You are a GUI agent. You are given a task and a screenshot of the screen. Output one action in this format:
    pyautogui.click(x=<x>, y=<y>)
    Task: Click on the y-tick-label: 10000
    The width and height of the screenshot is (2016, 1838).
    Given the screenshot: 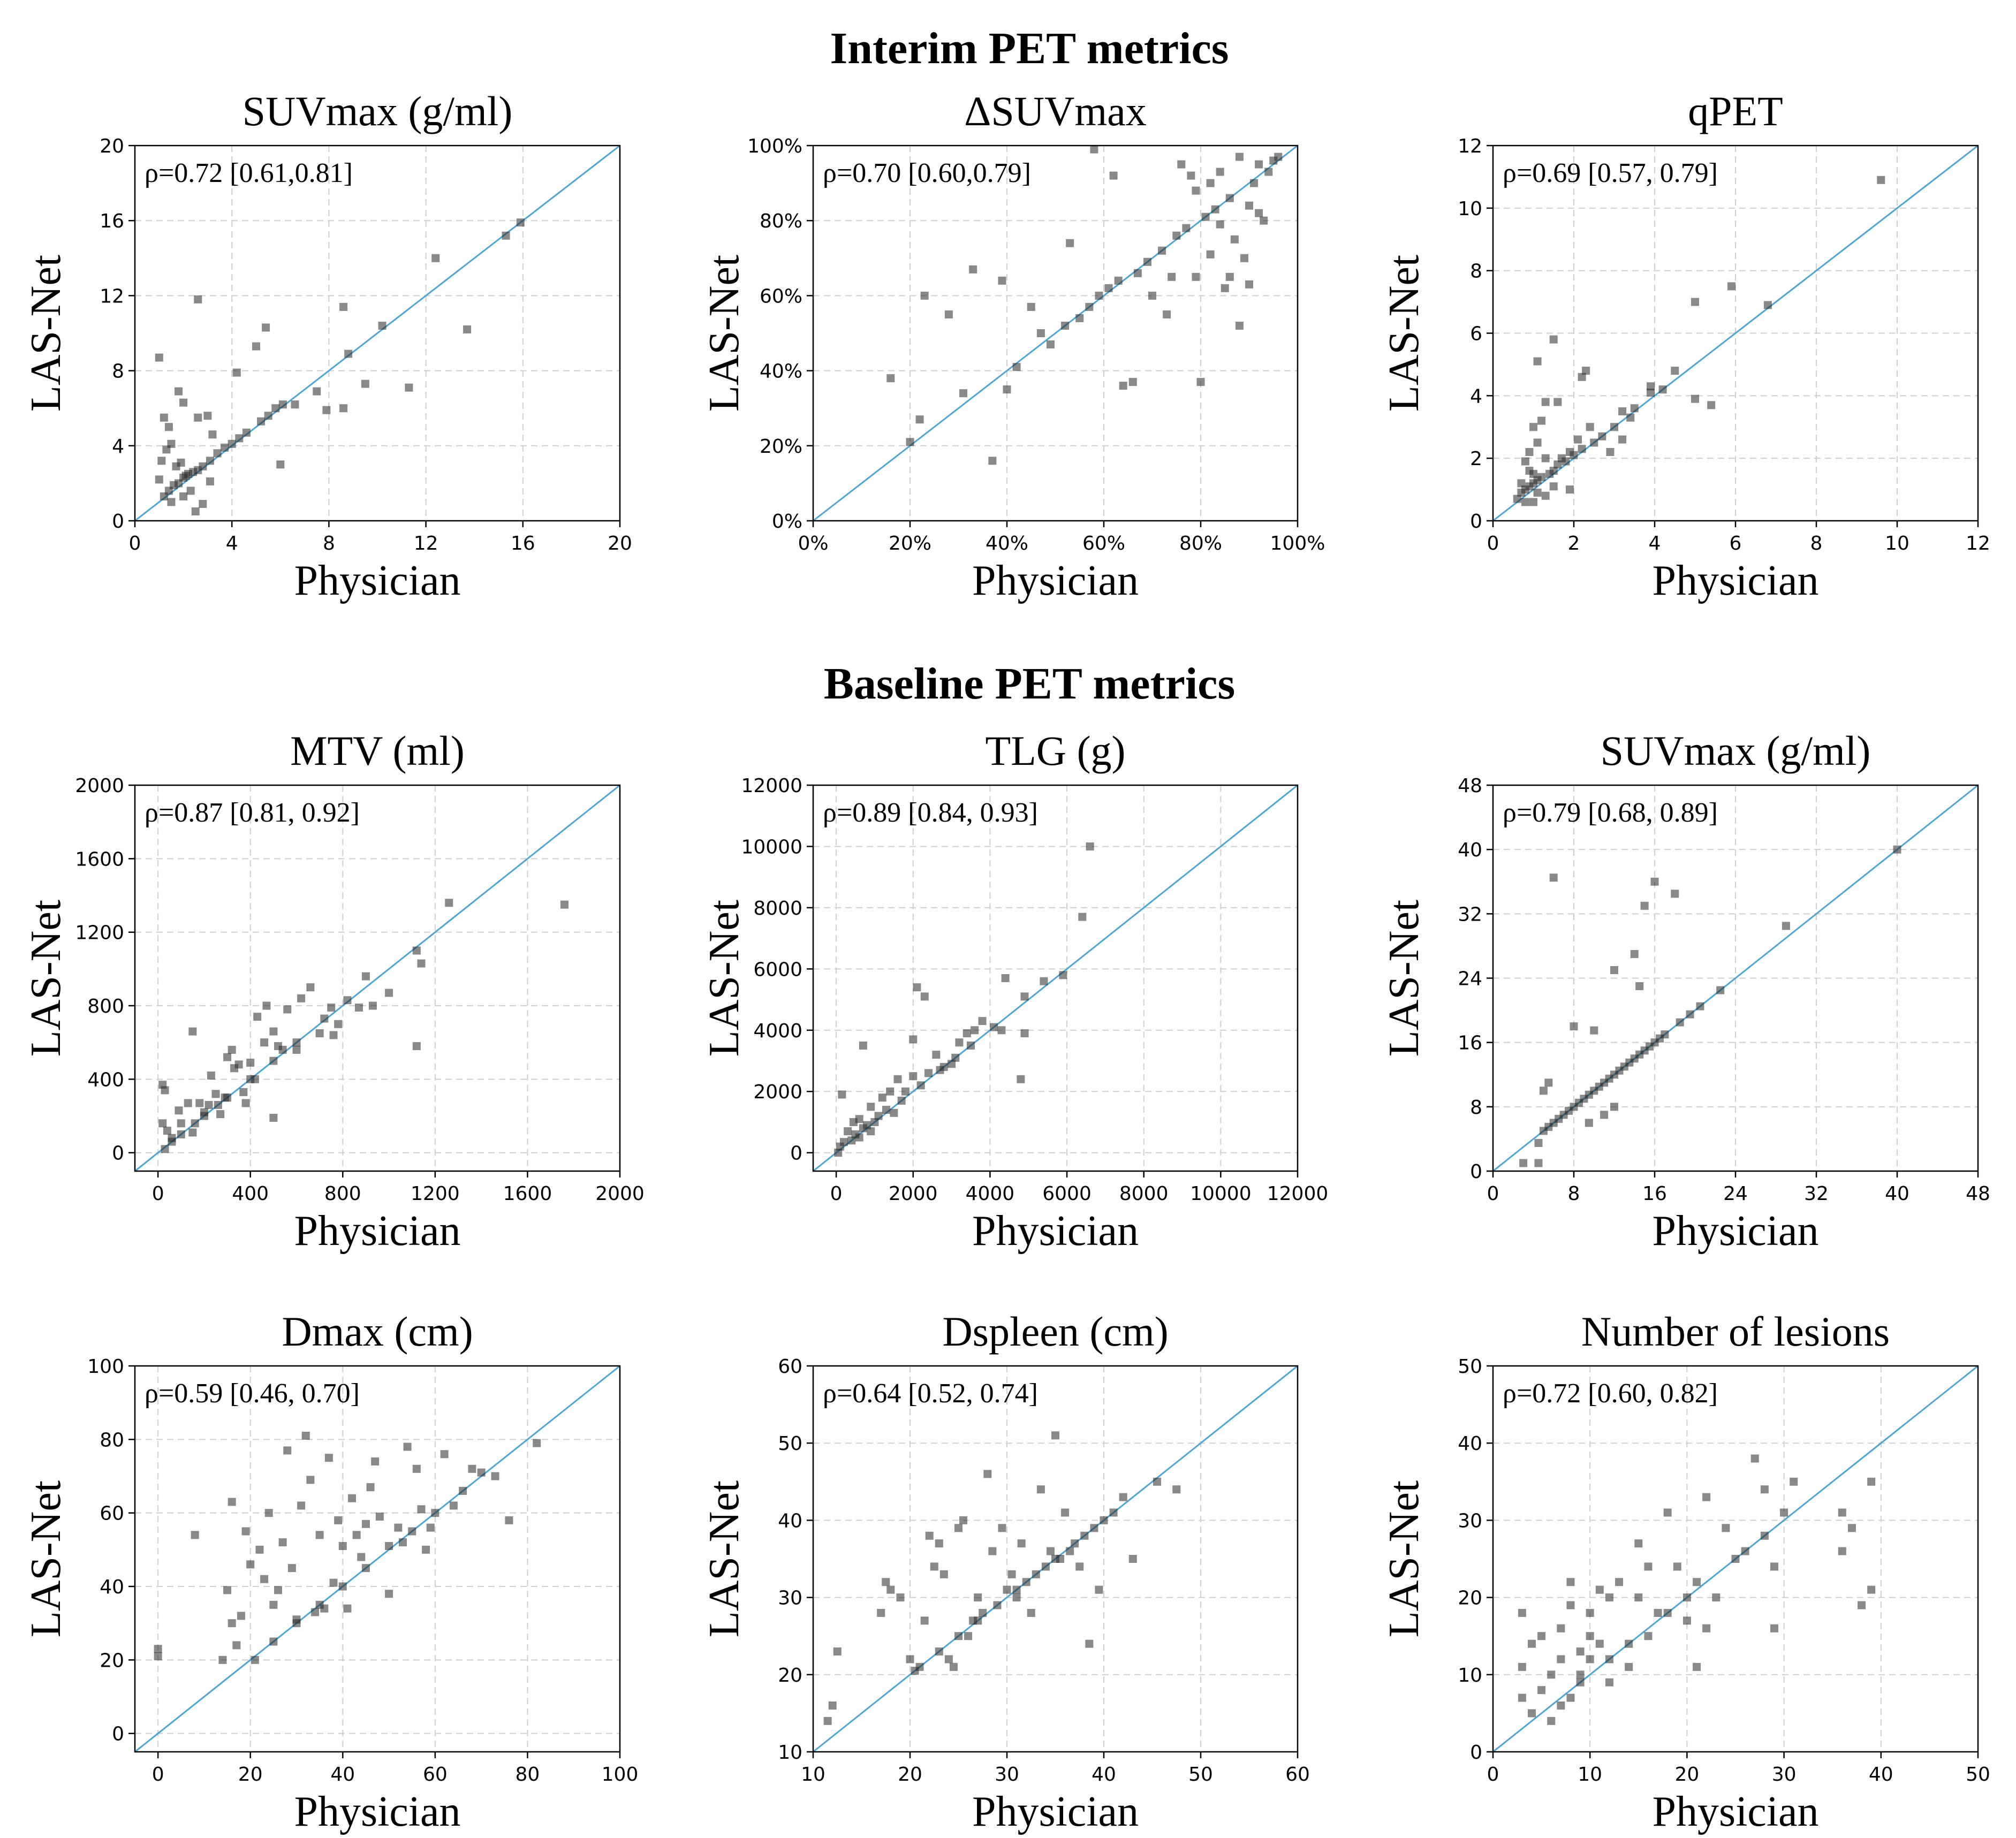 What is the action you would take?
    pyautogui.click(x=771, y=847)
    